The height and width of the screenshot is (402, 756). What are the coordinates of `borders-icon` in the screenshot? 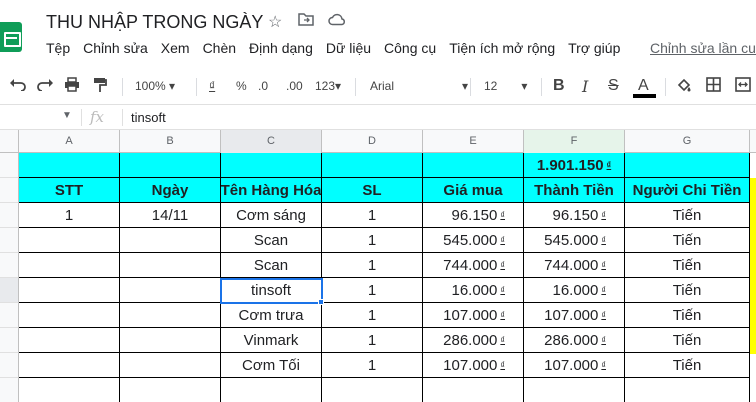 It's located at (713, 86).